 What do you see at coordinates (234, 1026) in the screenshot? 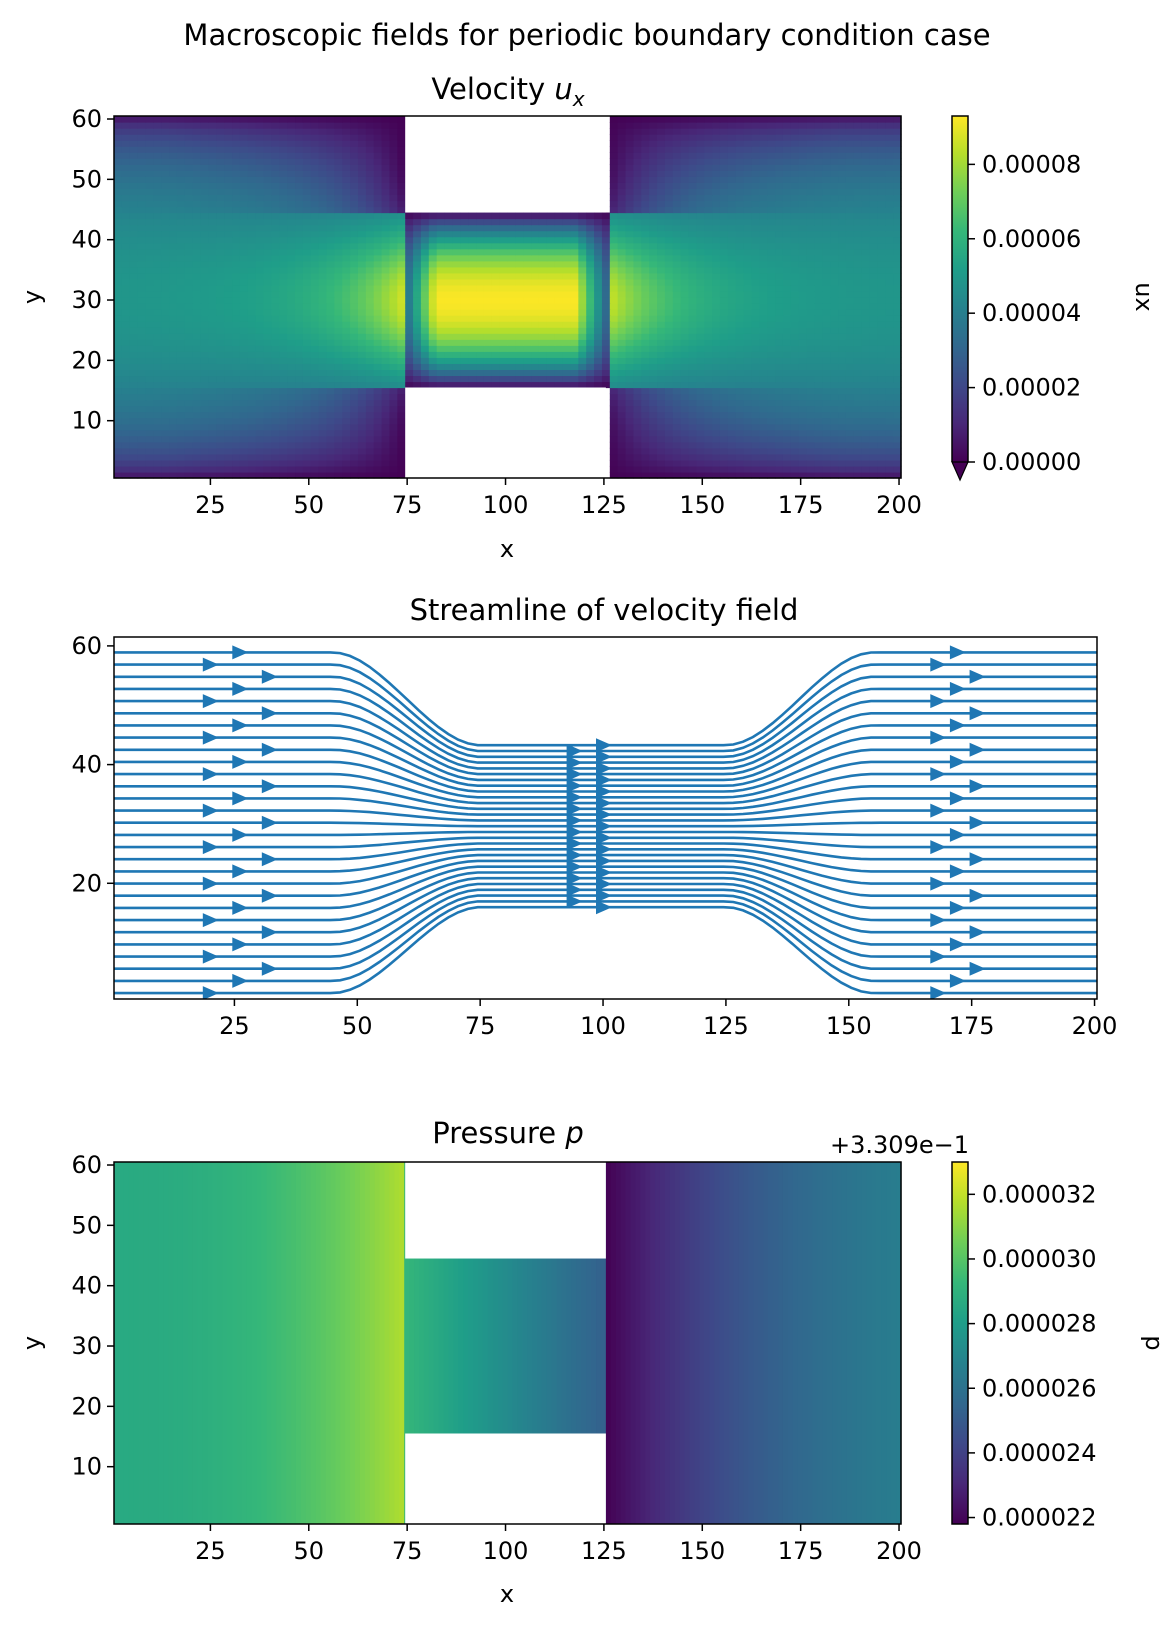
I see `x-tick-label: 25` at bounding box center [234, 1026].